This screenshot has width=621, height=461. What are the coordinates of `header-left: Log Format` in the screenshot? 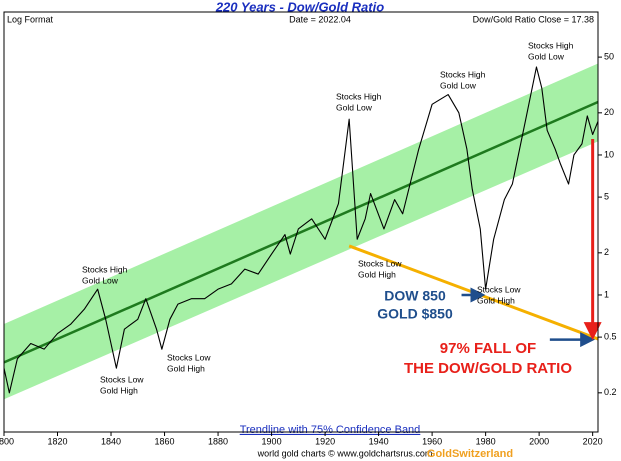 It's located at (30, 19).